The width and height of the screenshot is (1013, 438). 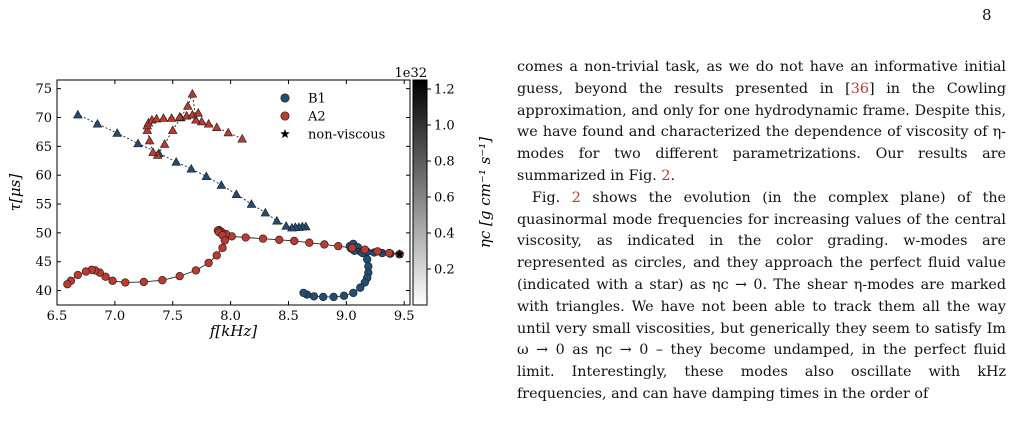 What do you see at coordinates (316, 117) in the screenshot?
I see `legend-label: A2` at bounding box center [316, 117].